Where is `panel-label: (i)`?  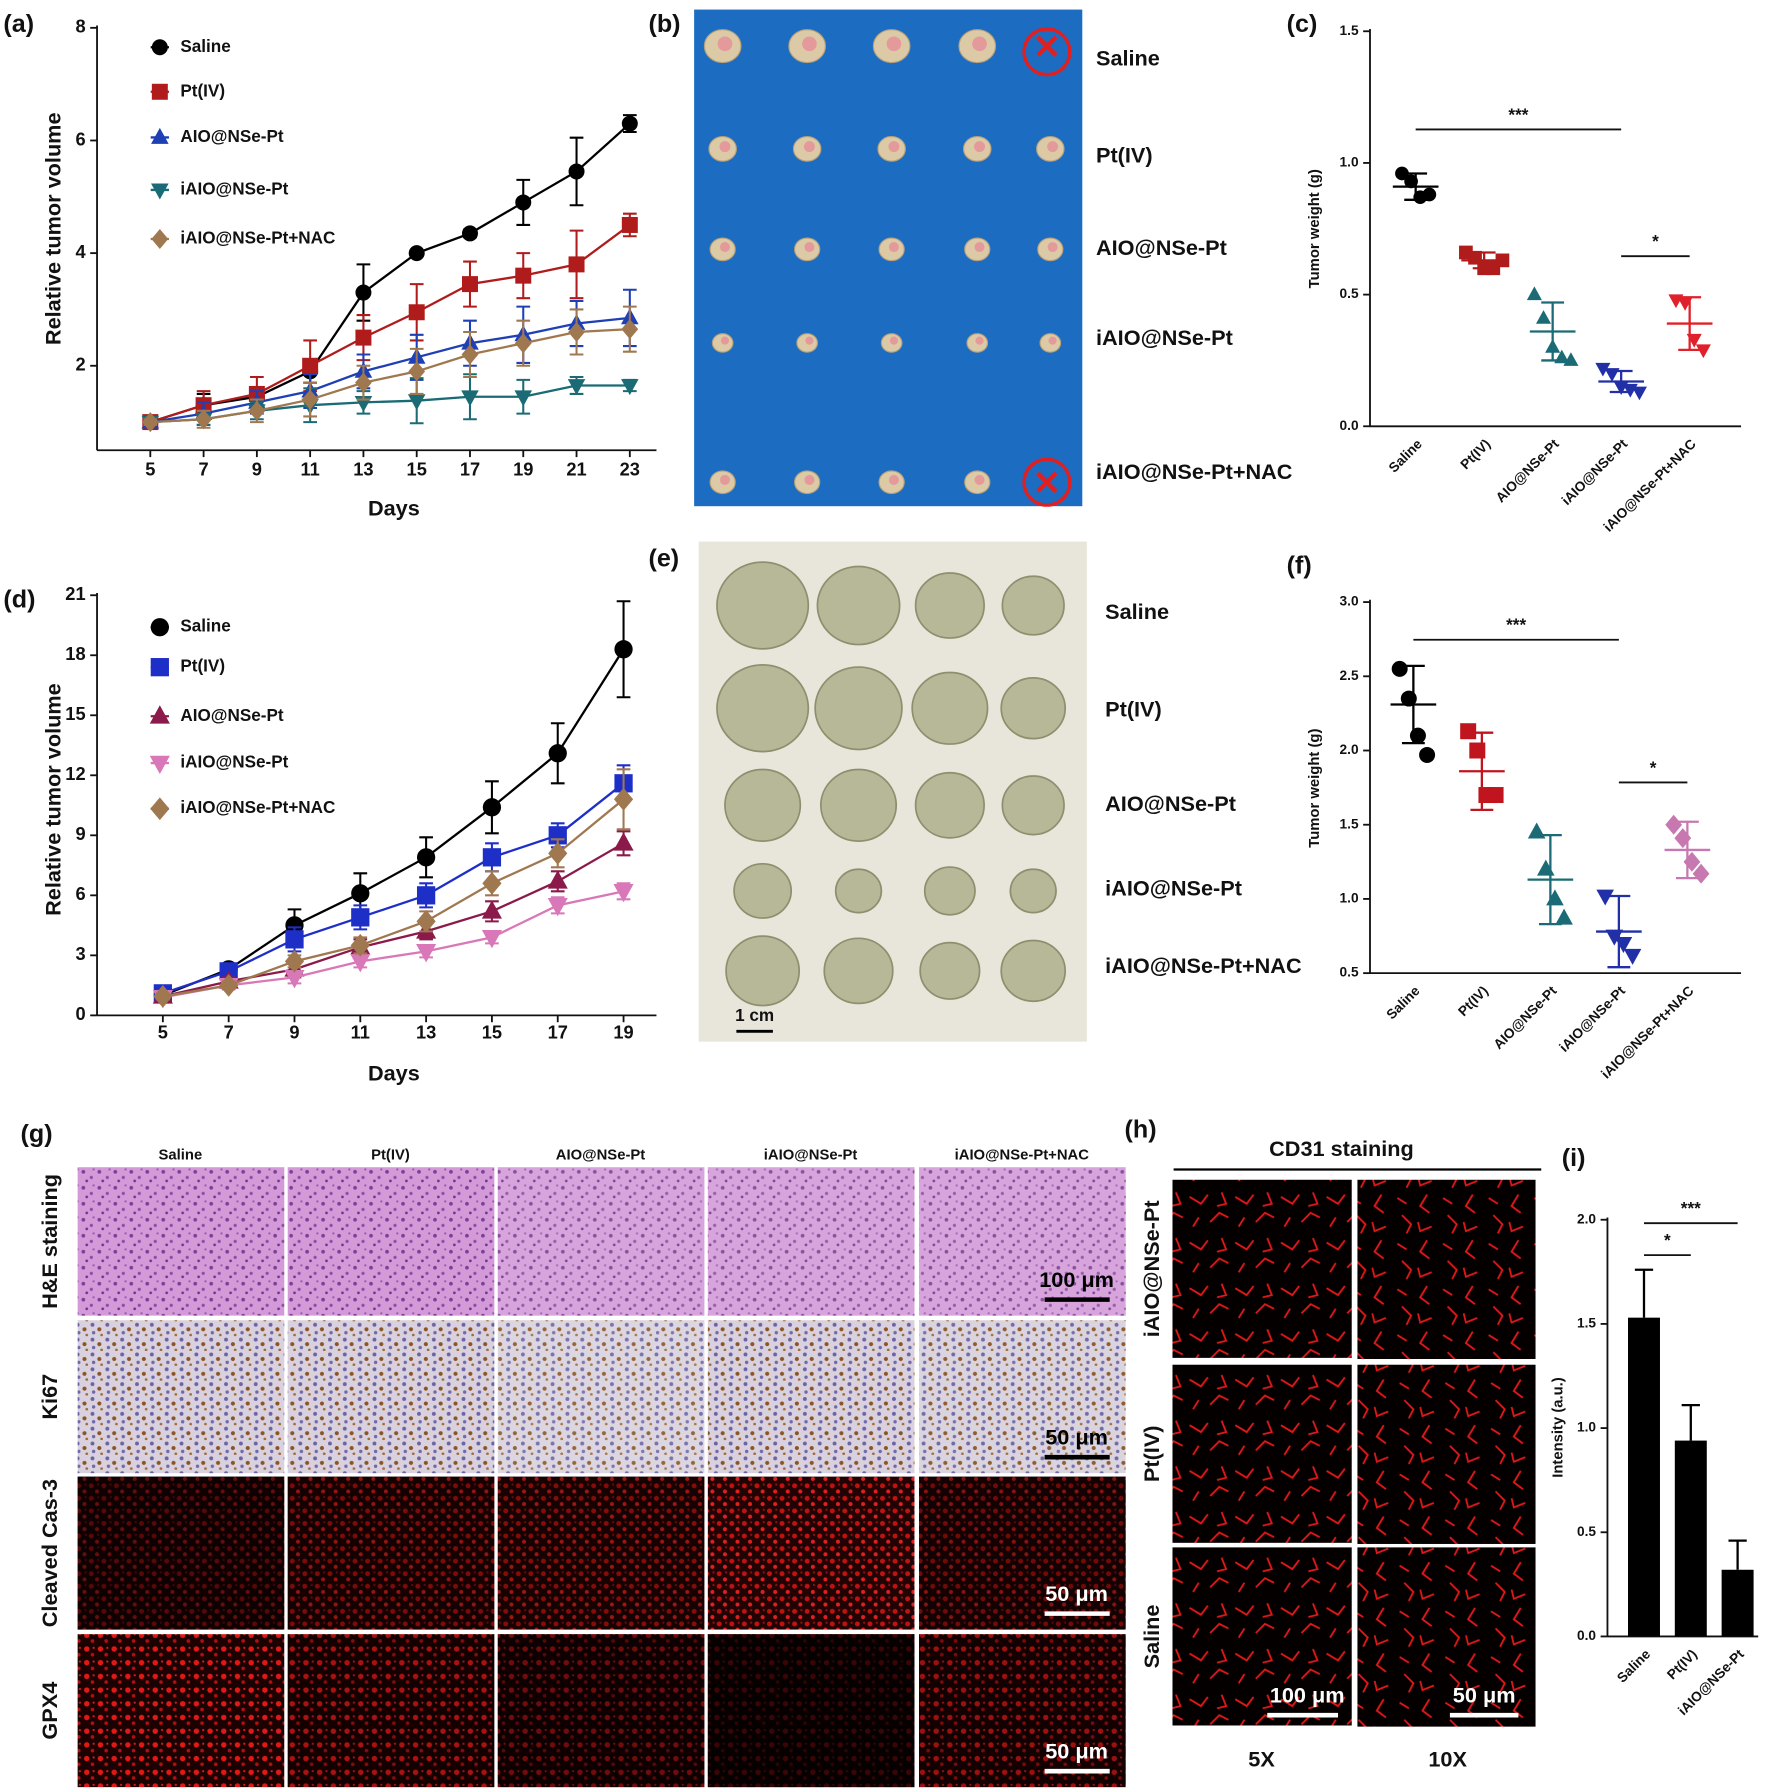
panel-label: (i) is located at coordinates (1574, 1158).